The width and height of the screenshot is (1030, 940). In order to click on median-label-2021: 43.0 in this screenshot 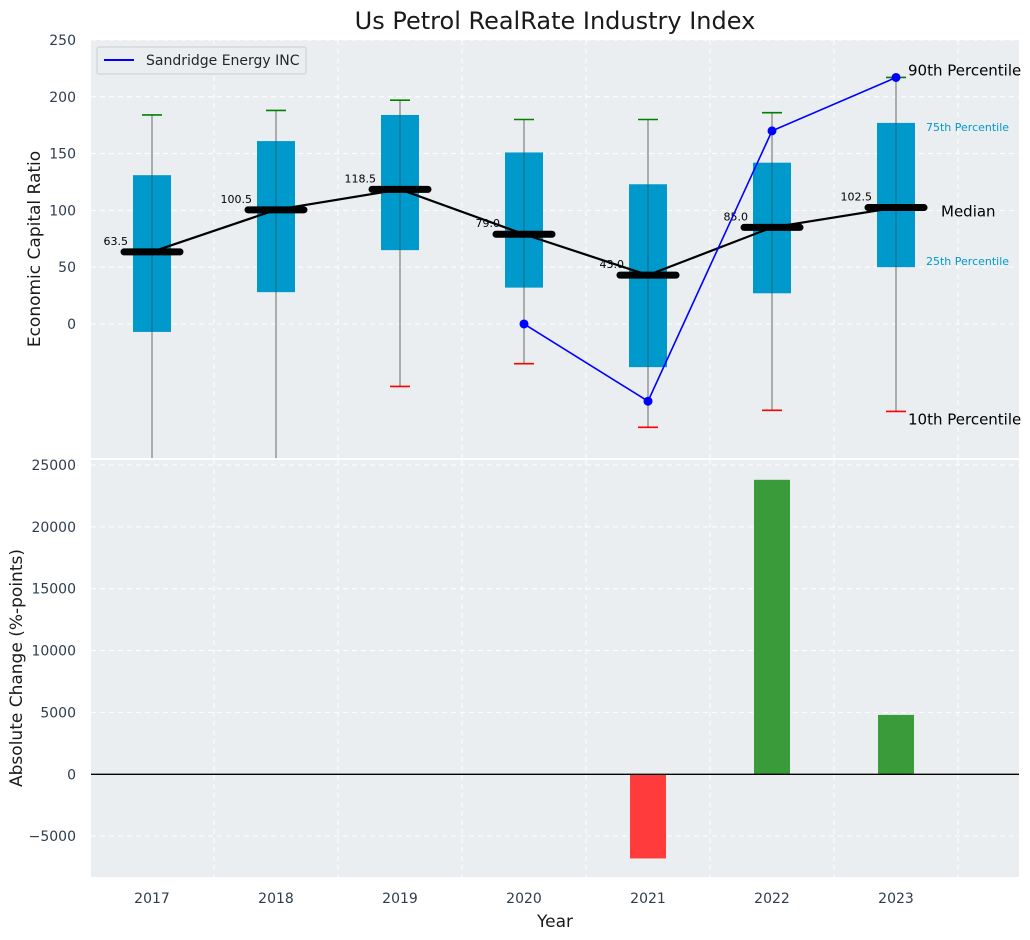, I will do `click(612, 264)`.